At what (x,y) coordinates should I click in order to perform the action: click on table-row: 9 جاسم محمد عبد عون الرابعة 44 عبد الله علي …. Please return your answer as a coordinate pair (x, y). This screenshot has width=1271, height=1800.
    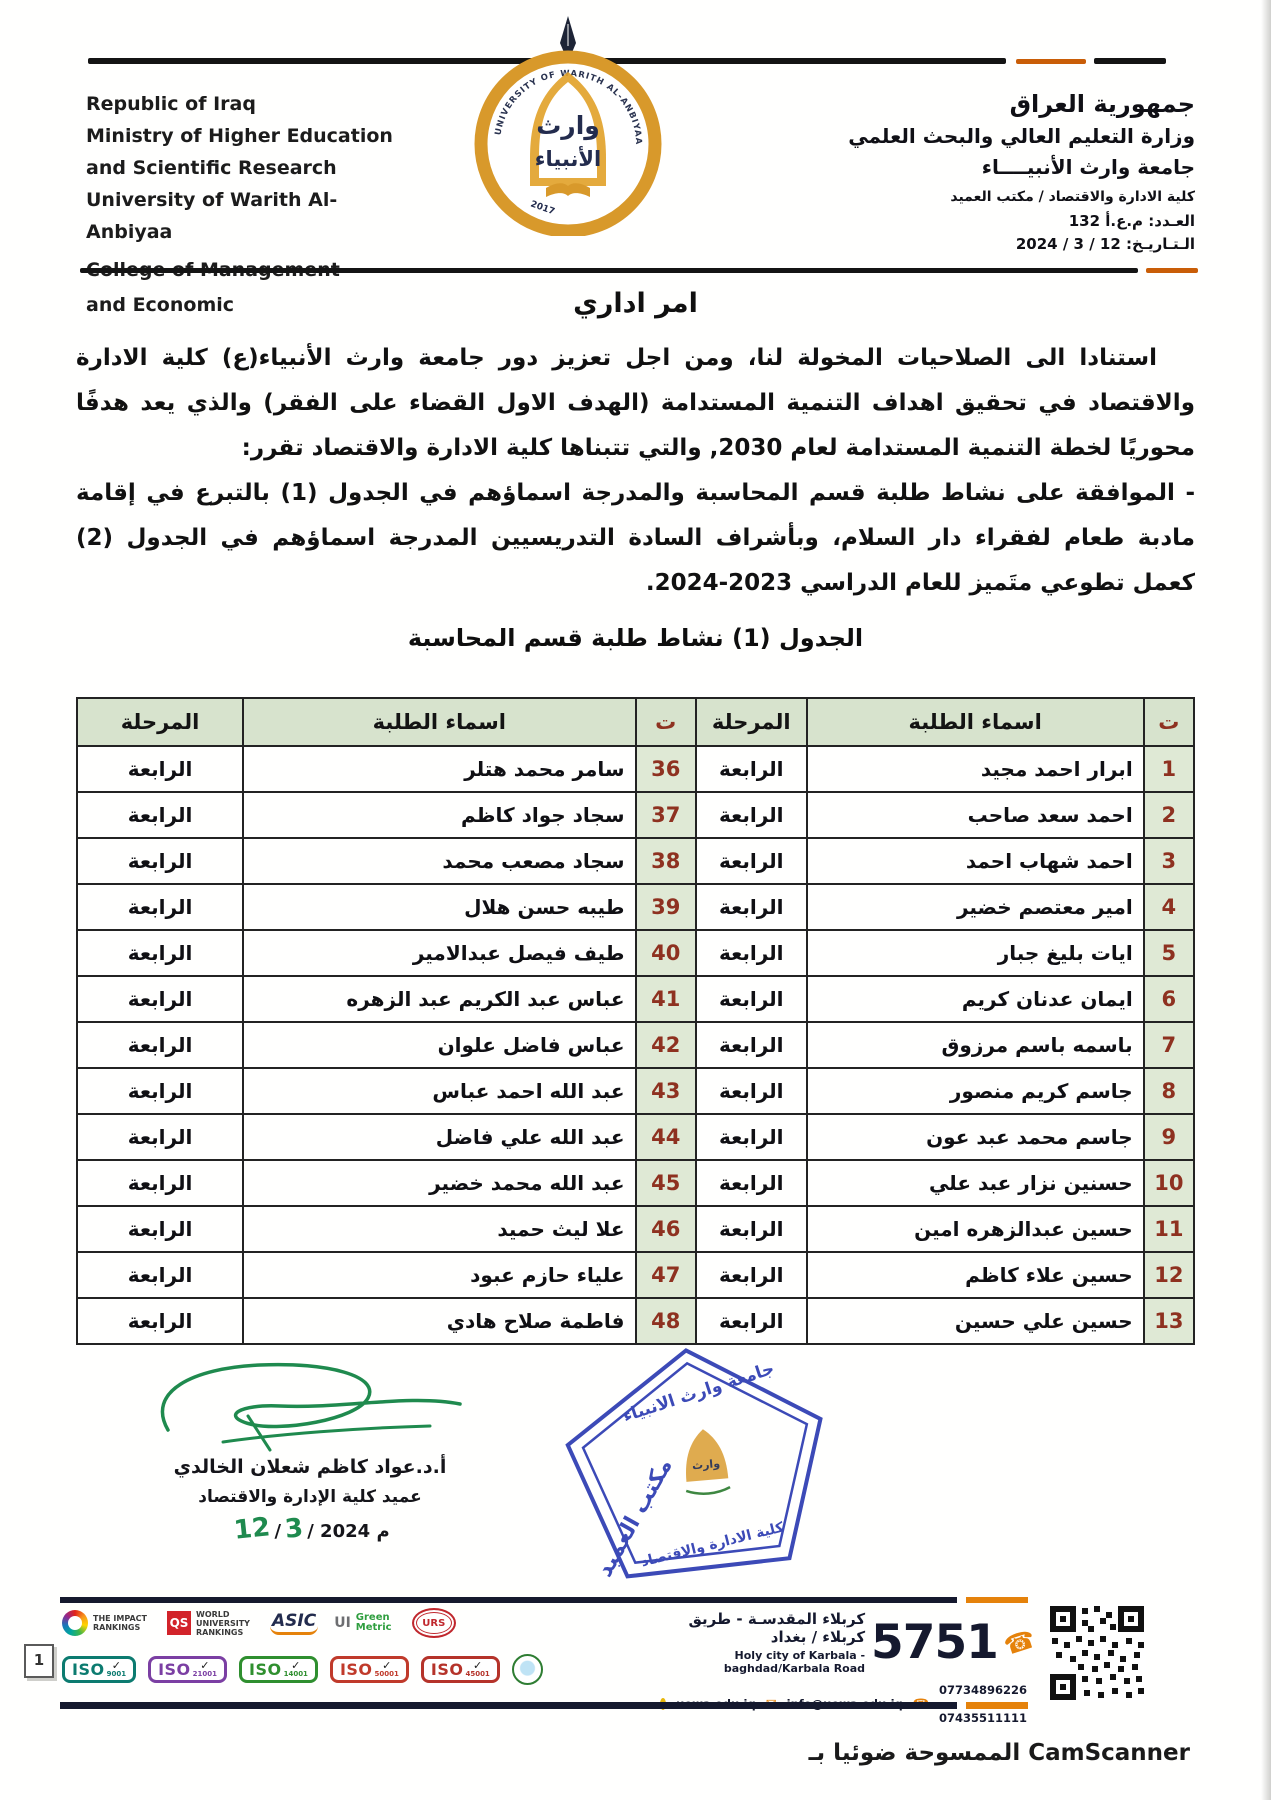
    Looking at the image, I should click on (635, 1137).